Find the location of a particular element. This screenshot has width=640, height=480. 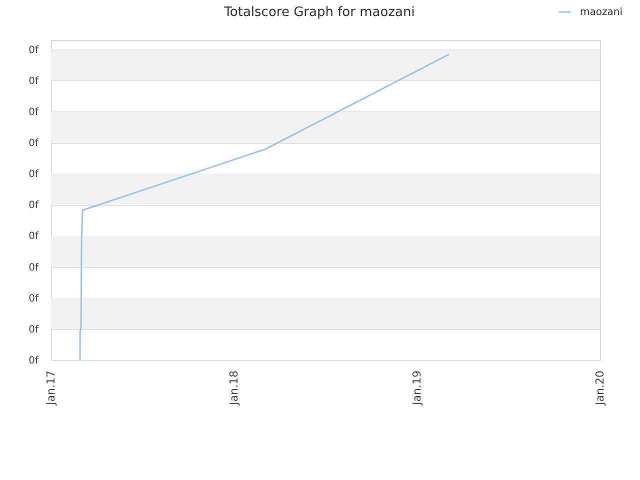

x-tick-label: Jan.18 is located at coordinates (234, 388).